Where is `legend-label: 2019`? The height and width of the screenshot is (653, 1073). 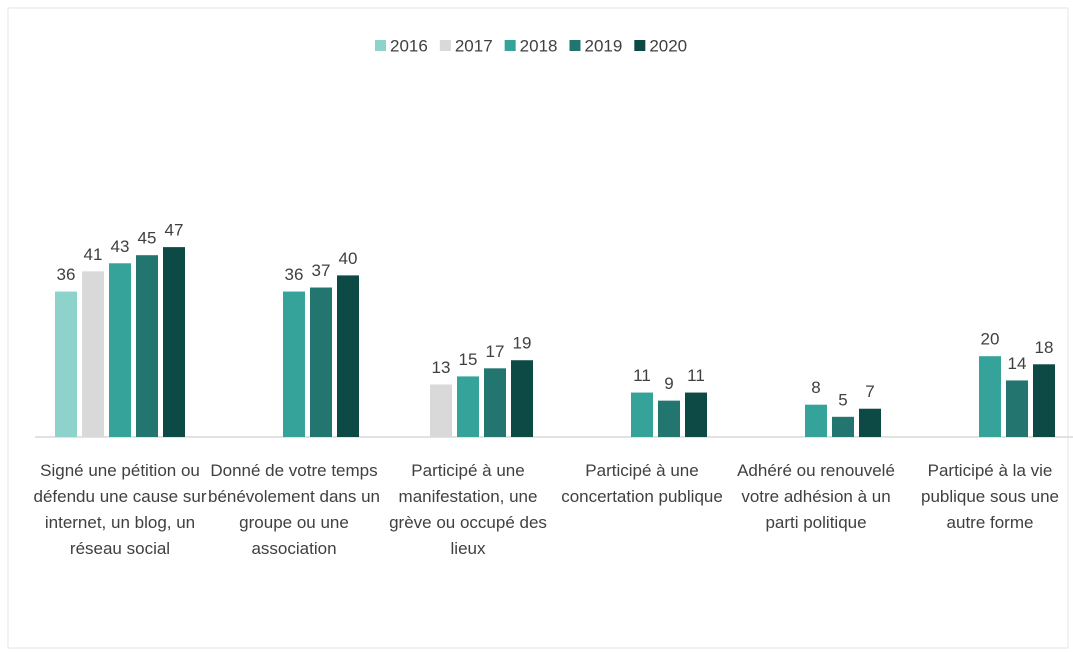
legend-label: 2019 is located at coordinates (603, 45).